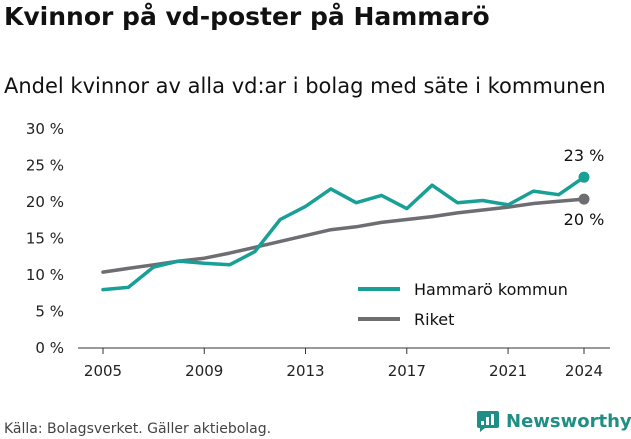 The width and height of the screenshot is (631, 439). I want to click on end-label-hammaro: 23 %, so click(584, 155).